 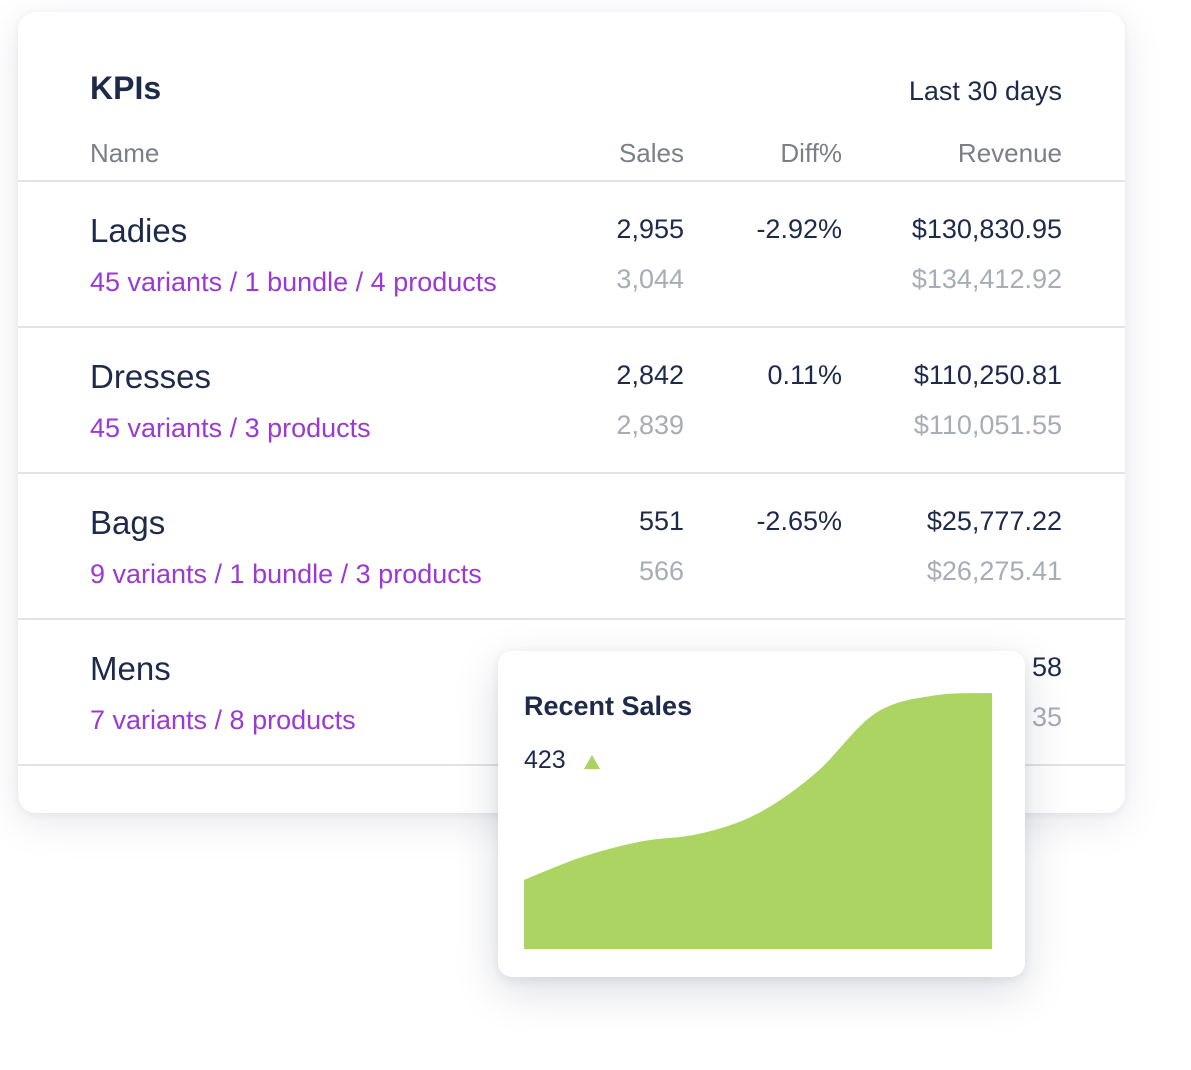 I want to click on row-prev-sales: 566, so click(x=661, y=571).